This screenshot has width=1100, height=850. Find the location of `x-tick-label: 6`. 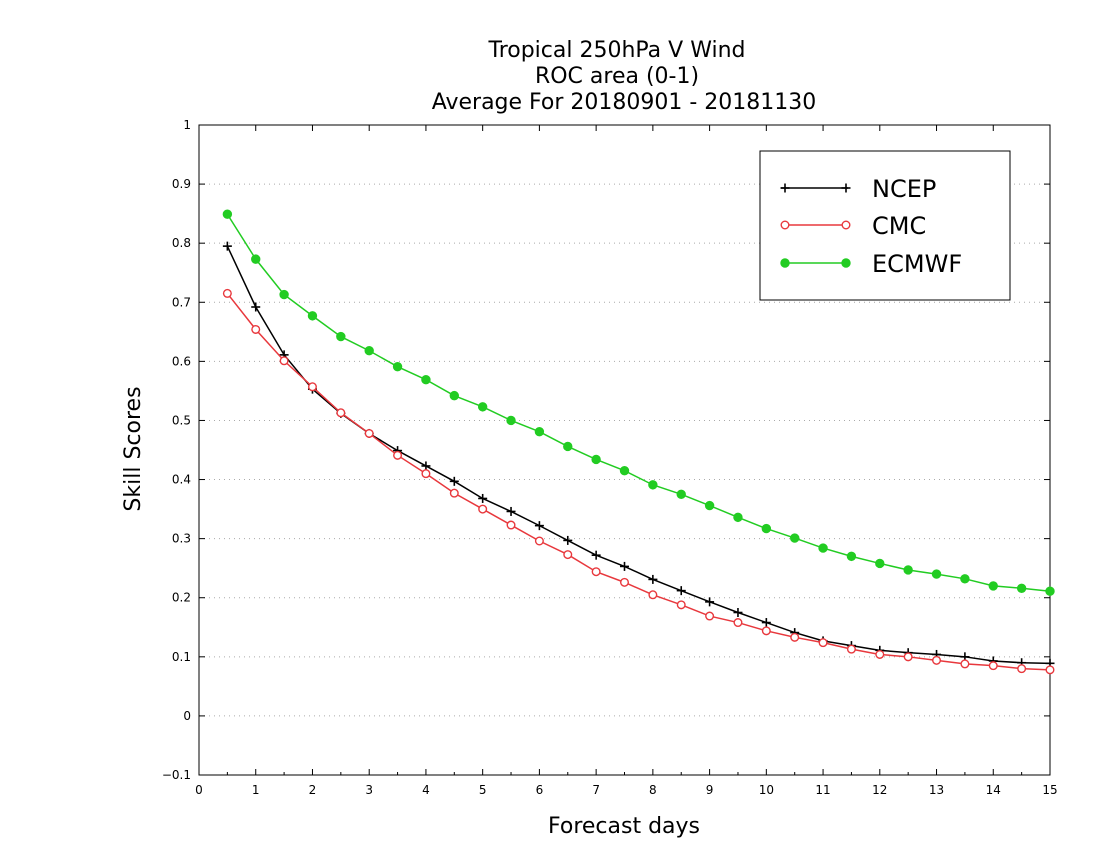

x-tick-label: 6 is located at coordinates (540, 790).